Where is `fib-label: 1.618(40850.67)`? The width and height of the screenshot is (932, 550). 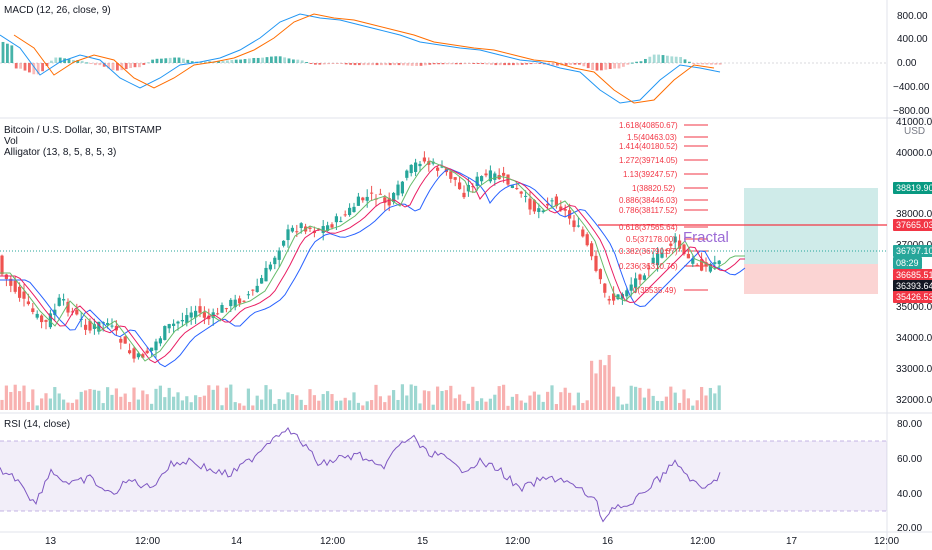 fib-label: 1.618(40850.67) is located at coordinates (648, 125).